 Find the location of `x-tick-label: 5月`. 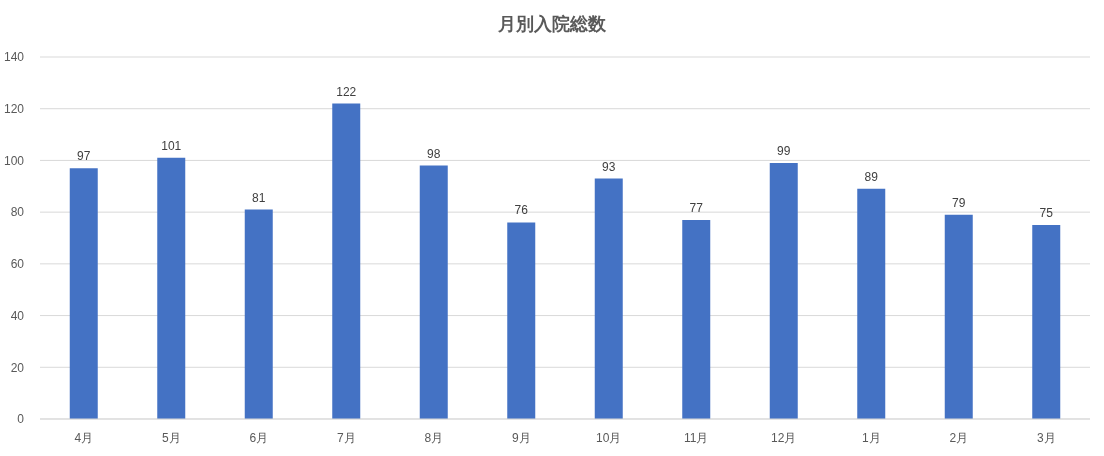

x-tick-label: 5月 is located at coordinates (171, 437).